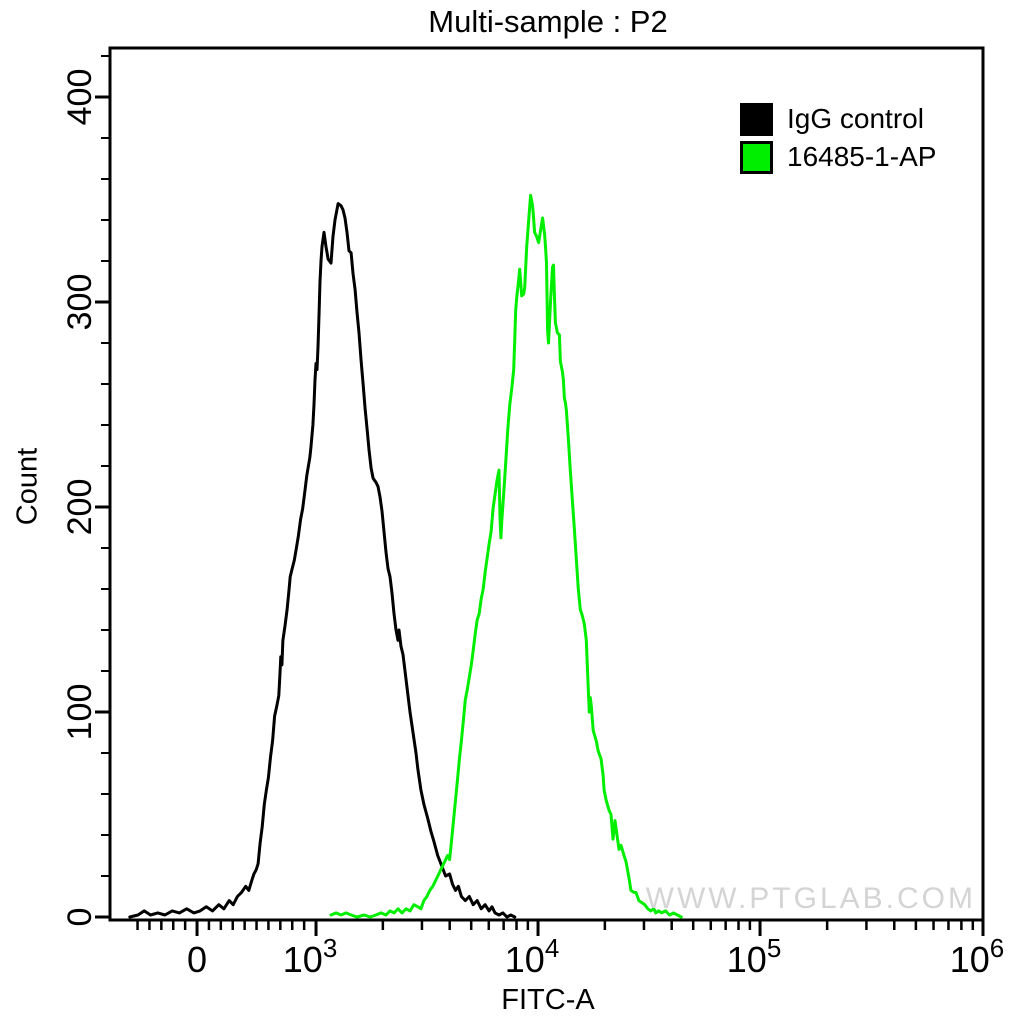 The width and height of the screenshot is (1024, 1024). What do you see at coordinates (27, 486) in the screenshot?
I see `y-axis-title: Count` at bounding box center [27, 486].